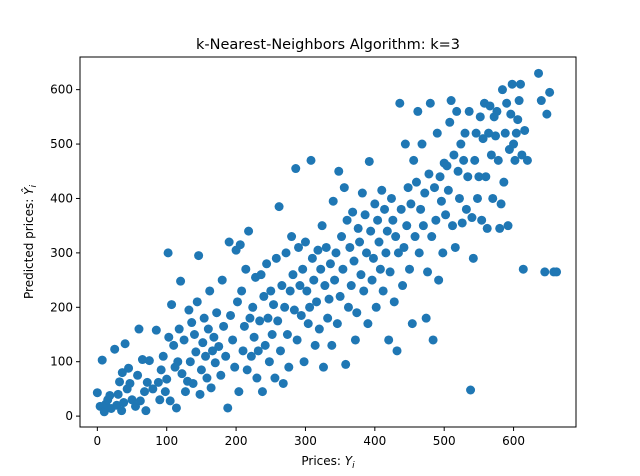 This screenshot has height=476, width=640. I want to click on x-axis-label-subscript: i, so click(353, 466).